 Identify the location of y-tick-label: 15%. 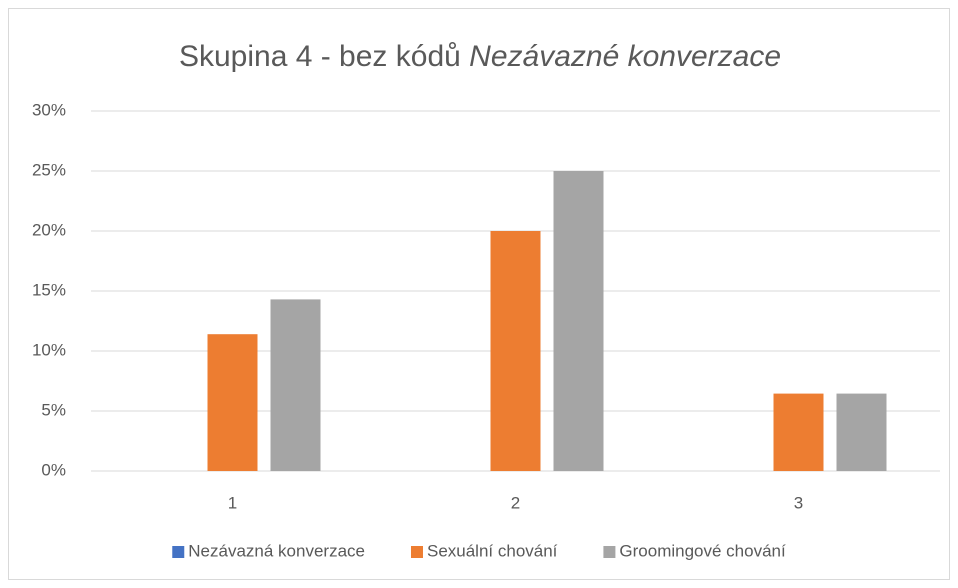
(49, 289).